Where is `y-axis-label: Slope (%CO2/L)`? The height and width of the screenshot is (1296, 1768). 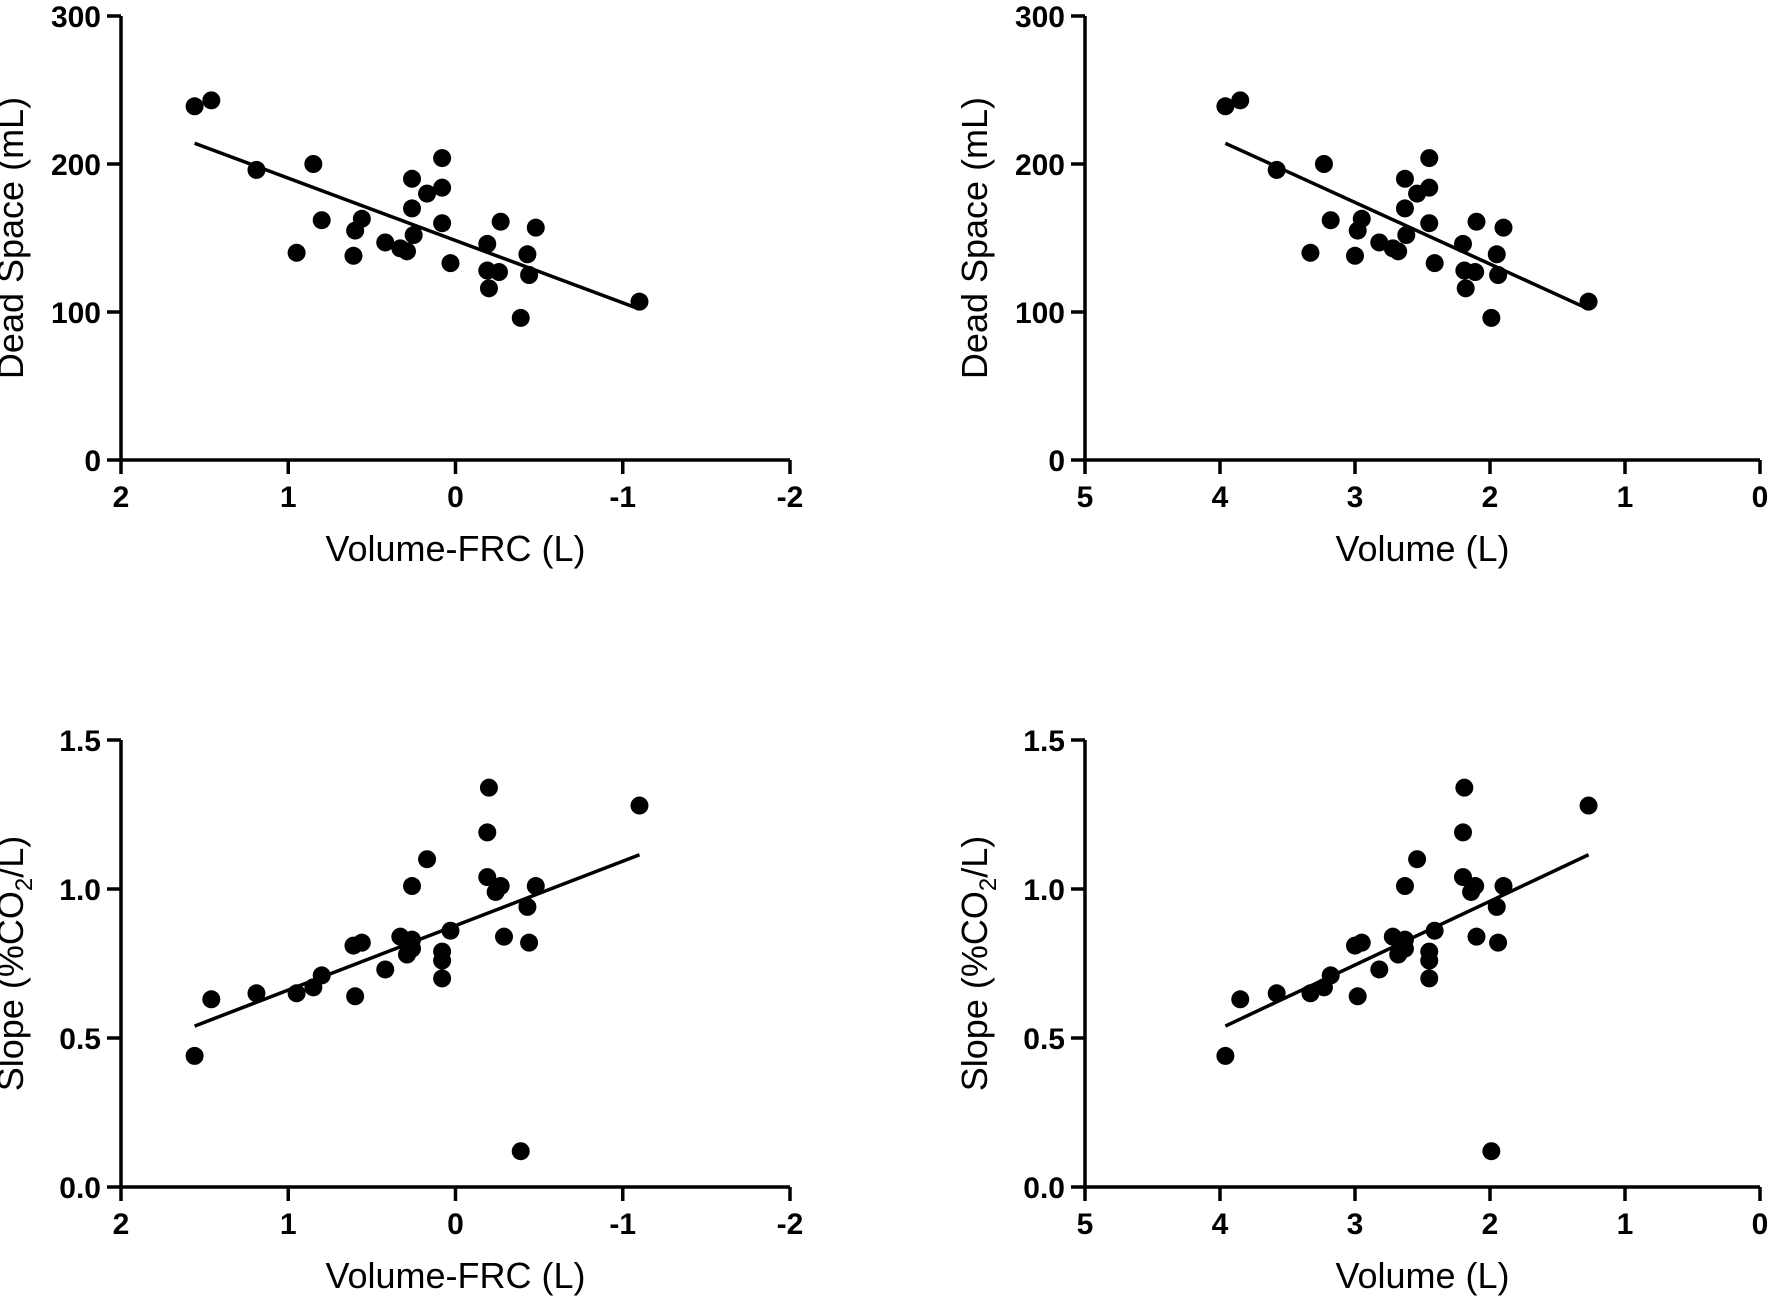
y-axis-label: Slope (%CO2/L) is located at coordinates (978, 963).